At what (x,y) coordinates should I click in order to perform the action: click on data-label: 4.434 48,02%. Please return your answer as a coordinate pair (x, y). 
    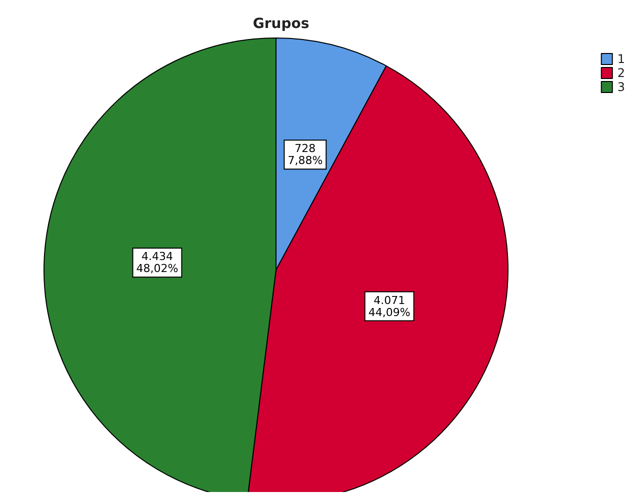
    Looking at the image, I should click on (157, 263).